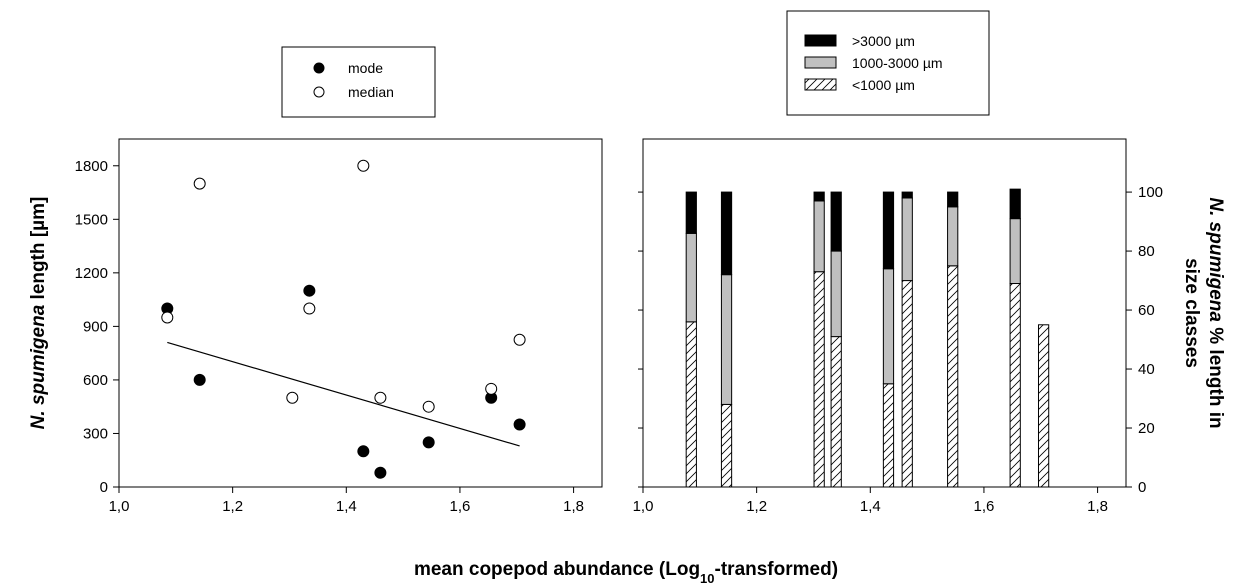 This screenshot has height=588, width=1253. What do you see at coordinates (643, 506) in the screenshot?
I see `right-x-tick-label: 1,0` at bounding box center [643, 506].